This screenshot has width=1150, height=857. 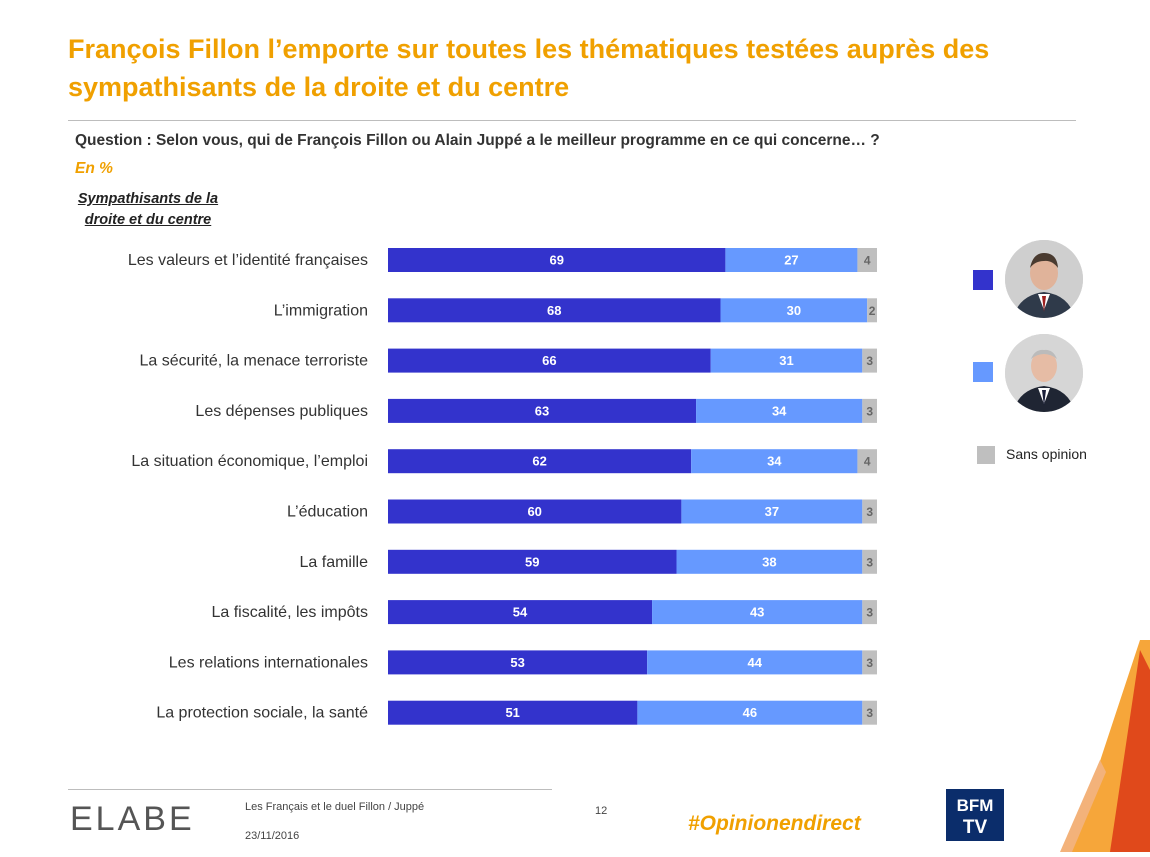 I want to click on value-label-fillon: 53, so click(x=517, y=662).